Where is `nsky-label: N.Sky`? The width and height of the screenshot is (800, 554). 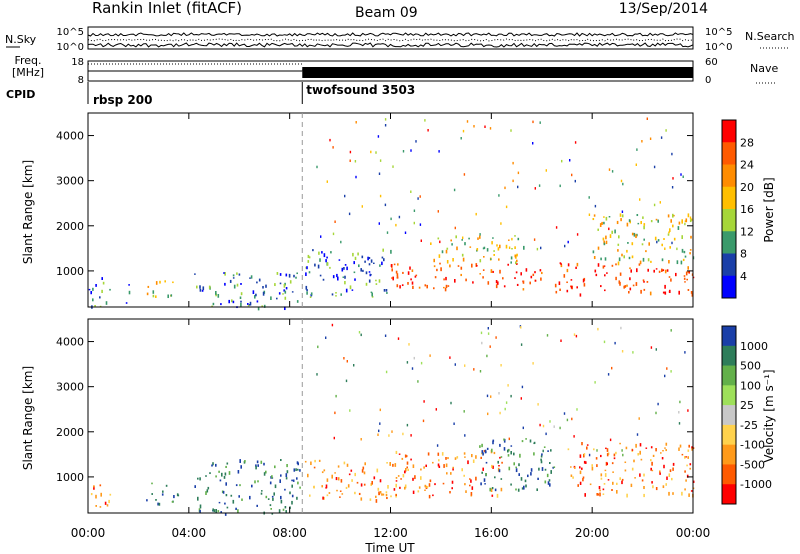
nsky-label: N.Sky is located at coordinates (21, 39).